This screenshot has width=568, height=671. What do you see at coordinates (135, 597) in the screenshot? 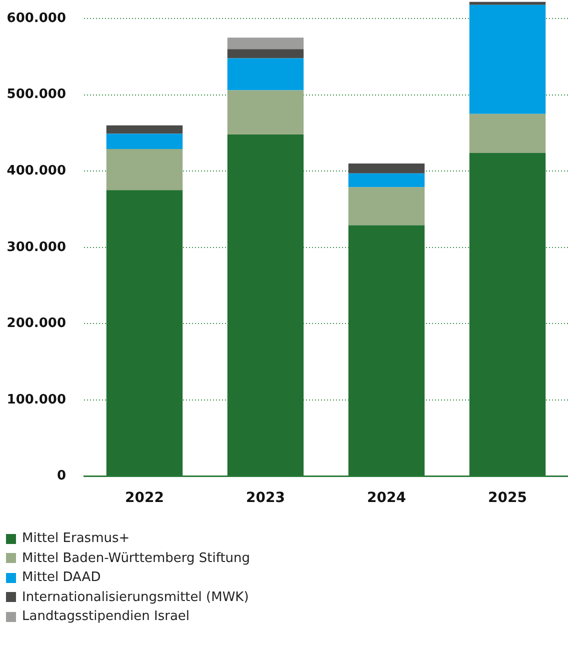
I see `legend-label: Internationalisierungsmittel (MWK)` at bounding box center [135, 597].